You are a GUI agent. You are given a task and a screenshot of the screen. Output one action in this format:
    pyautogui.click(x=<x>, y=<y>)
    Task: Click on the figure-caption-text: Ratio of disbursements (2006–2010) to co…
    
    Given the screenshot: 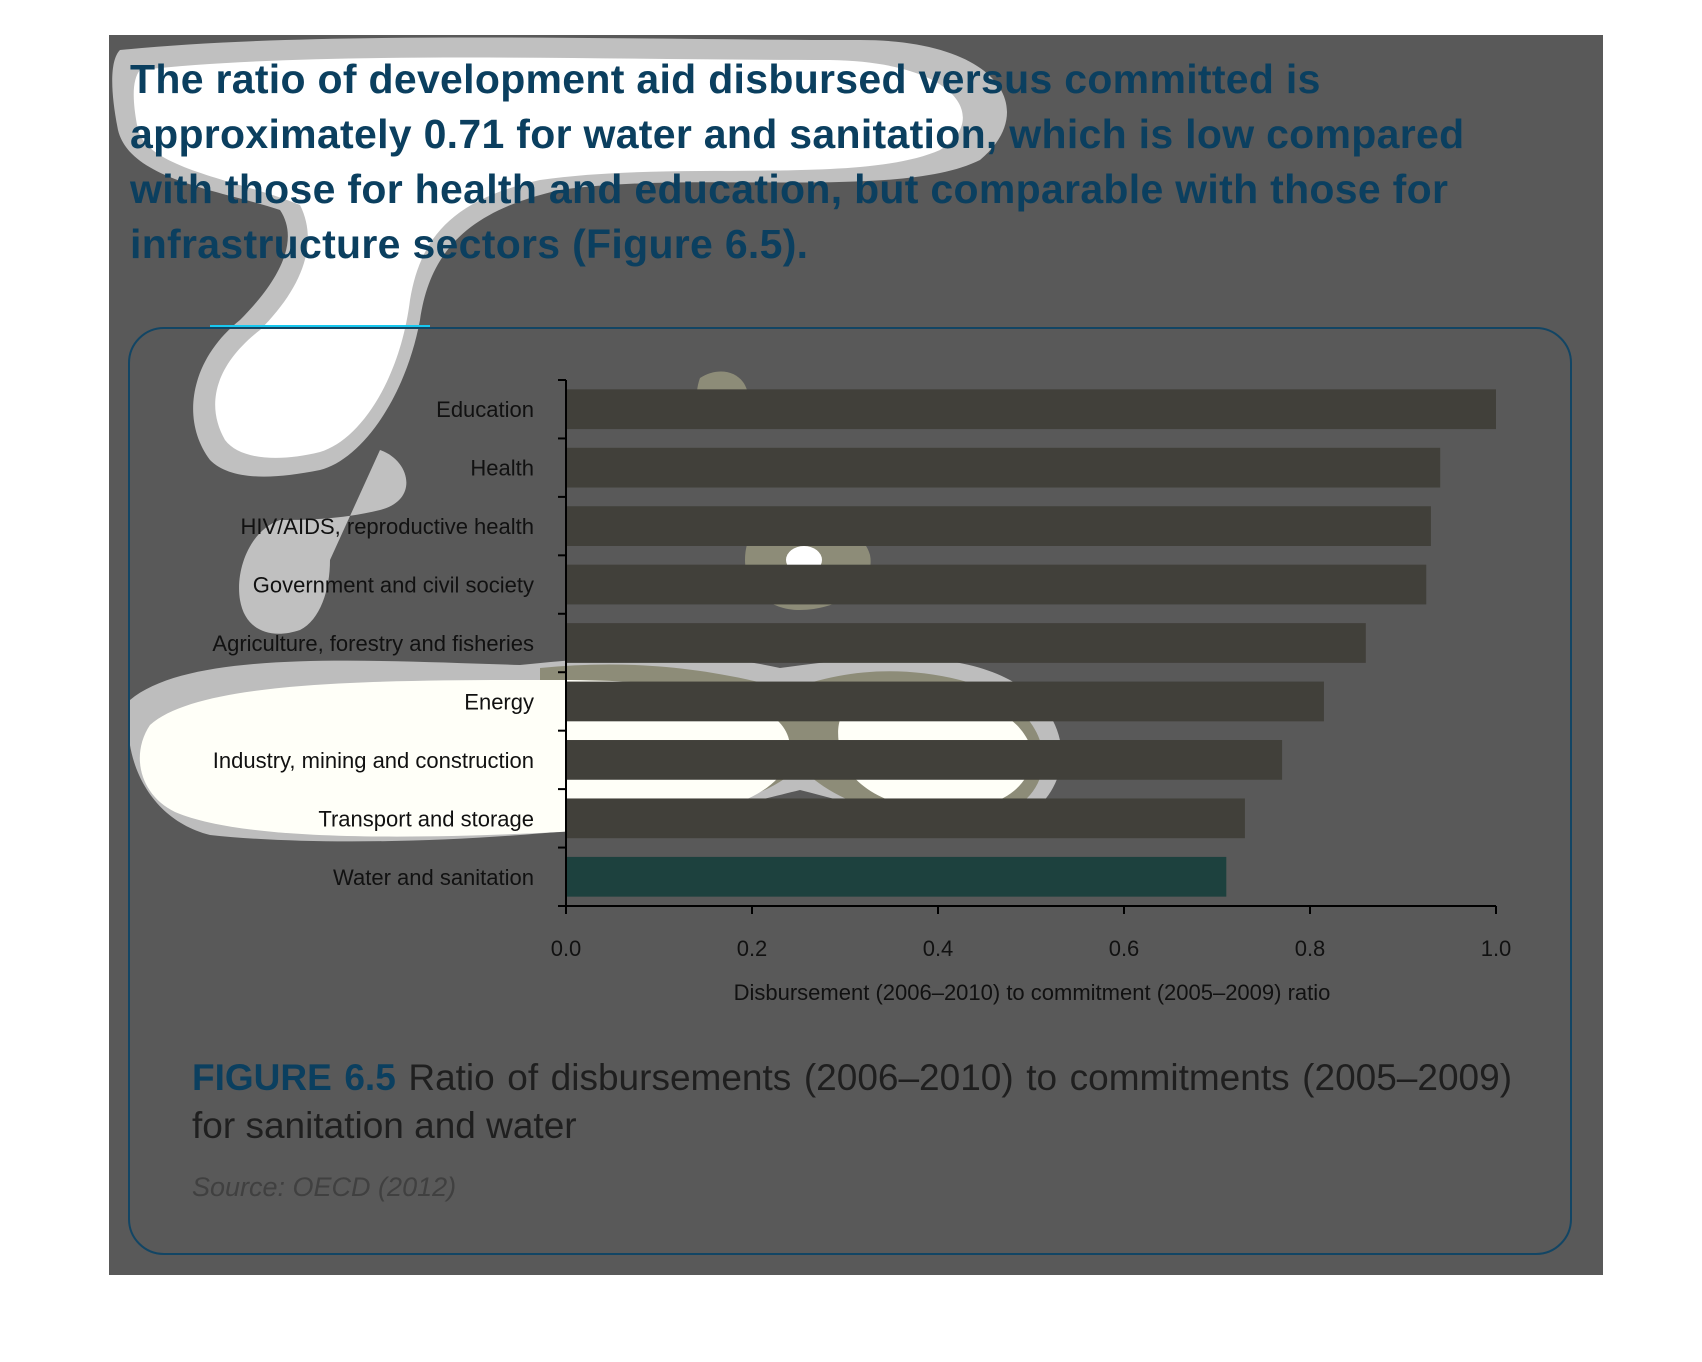 What is the action you would take?
    pyautogui.click(x=852, y=1101)
    